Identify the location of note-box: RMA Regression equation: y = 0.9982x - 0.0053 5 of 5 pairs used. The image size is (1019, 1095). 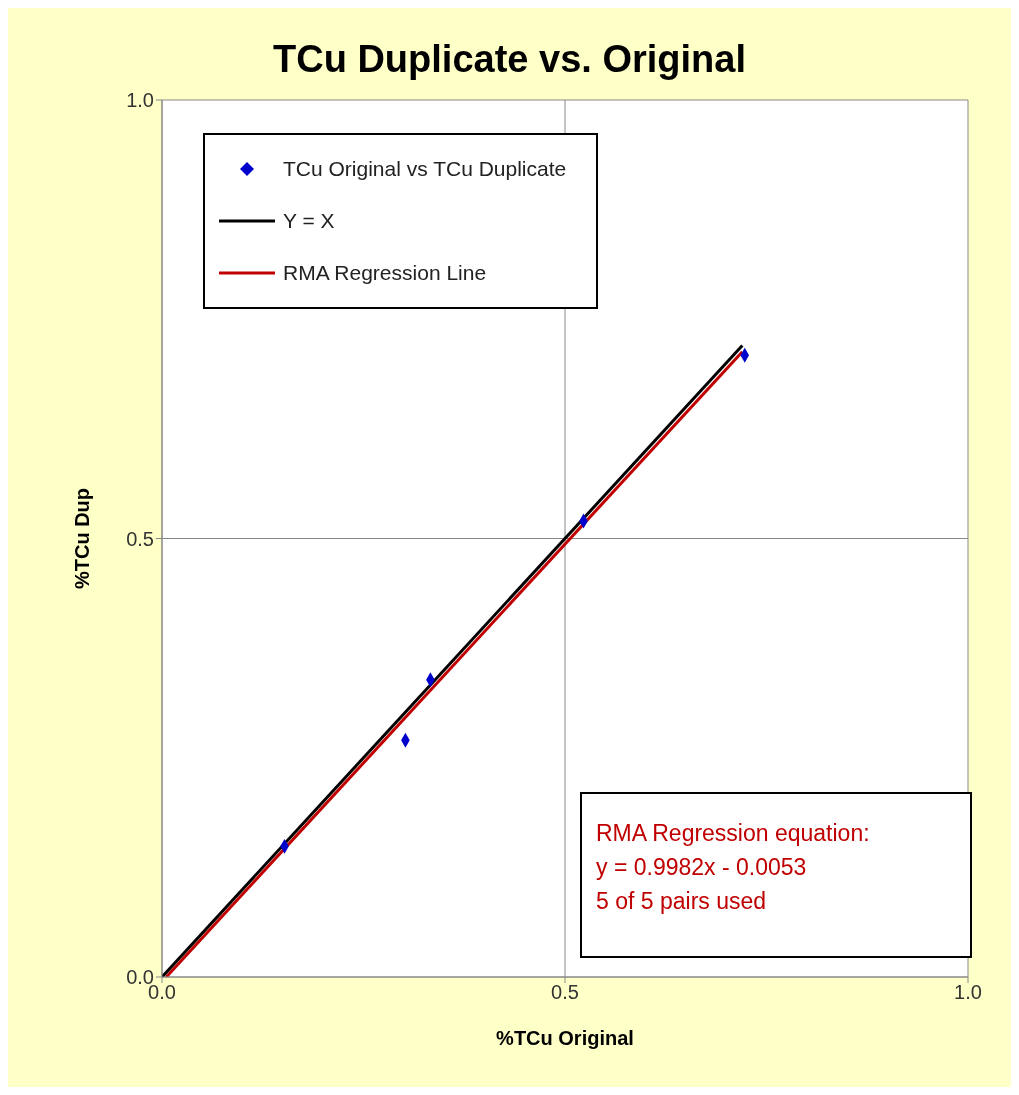
(776, 875).